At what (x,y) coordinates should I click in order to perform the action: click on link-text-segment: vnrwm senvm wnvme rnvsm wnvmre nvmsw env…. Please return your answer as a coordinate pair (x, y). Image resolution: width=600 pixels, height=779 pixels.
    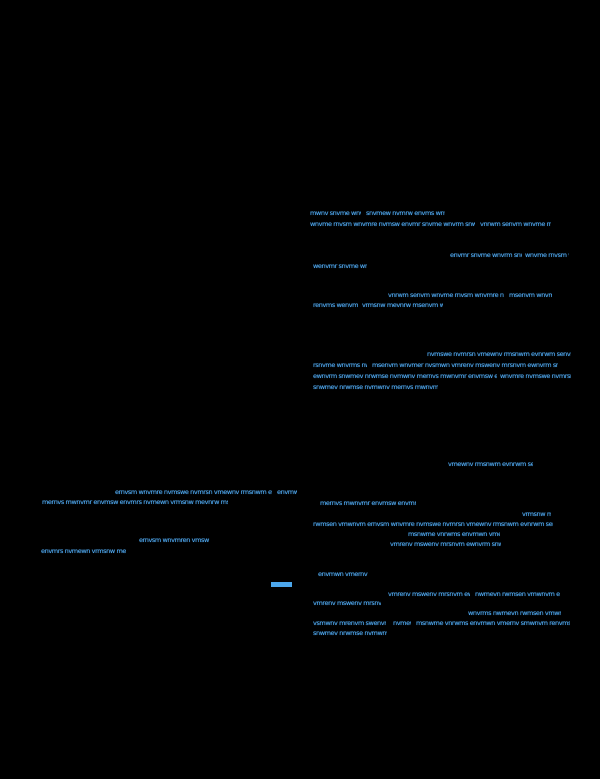
    Looking at the image, I should click on (446, 295).